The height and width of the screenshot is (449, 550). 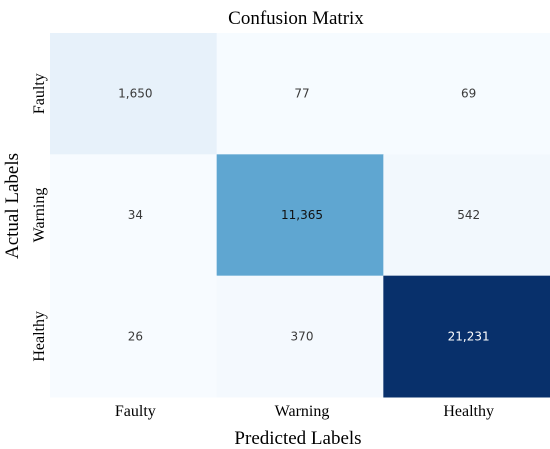 I want to click on chart-title: Confusion Matrix, so click(x=296, y=18).